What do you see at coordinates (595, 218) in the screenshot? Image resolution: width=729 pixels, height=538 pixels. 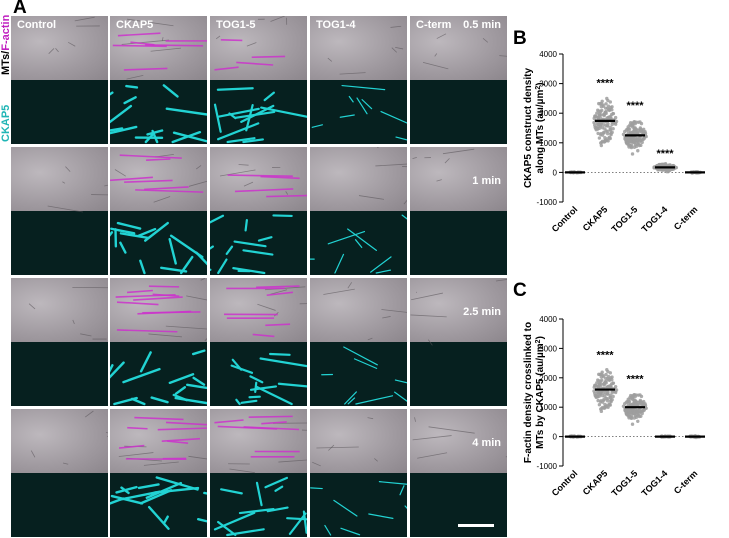 I see `category-label: CKAP5` at bounding box center [595, 218].